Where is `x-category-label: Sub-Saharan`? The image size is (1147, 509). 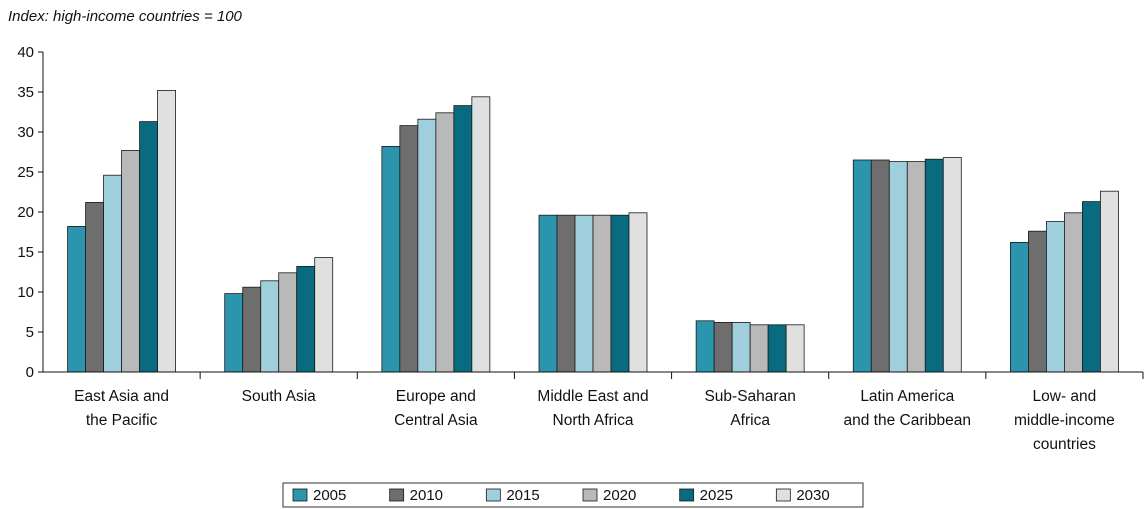 x-category-label: Sub-Saharan is located at coordinates (749, 396).